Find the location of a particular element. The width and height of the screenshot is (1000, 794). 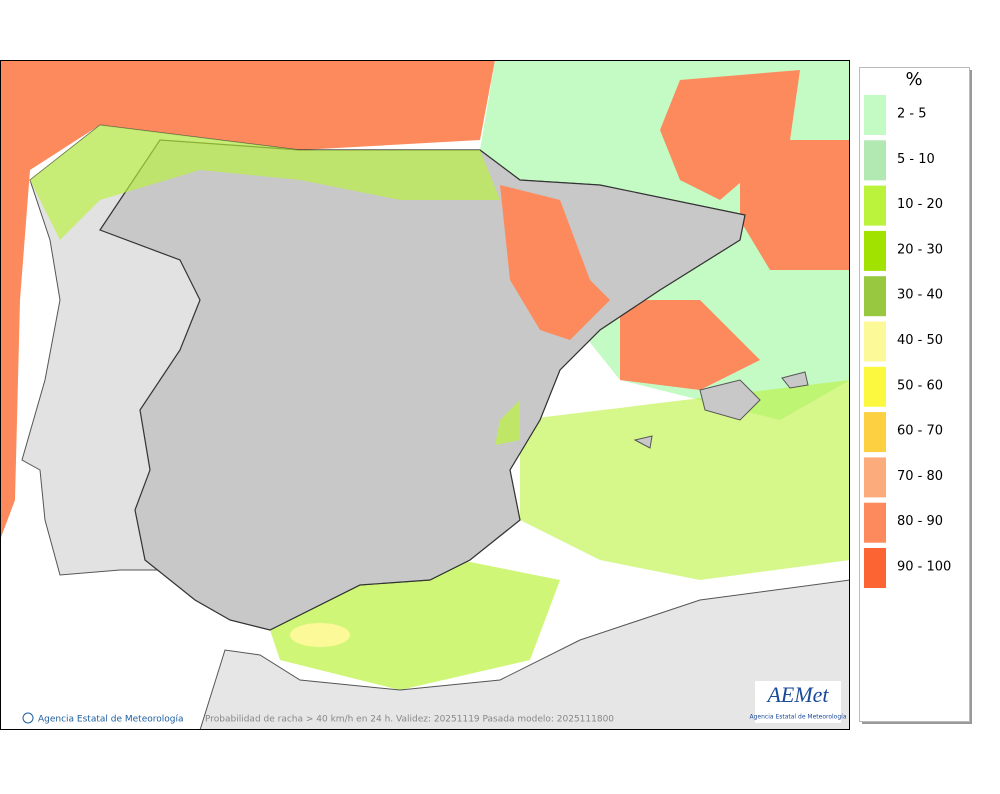

legend-label: 20 - 30 is located at coordinates (920, 249).